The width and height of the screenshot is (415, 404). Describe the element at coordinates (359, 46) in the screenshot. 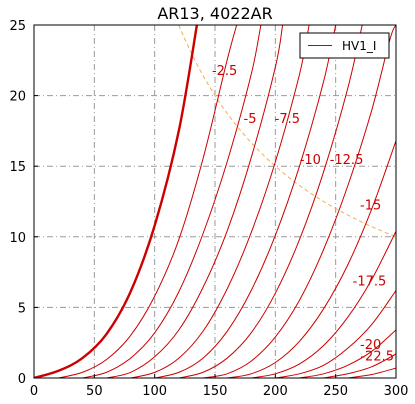

I see `legend-entry: HV1_I` at that location.